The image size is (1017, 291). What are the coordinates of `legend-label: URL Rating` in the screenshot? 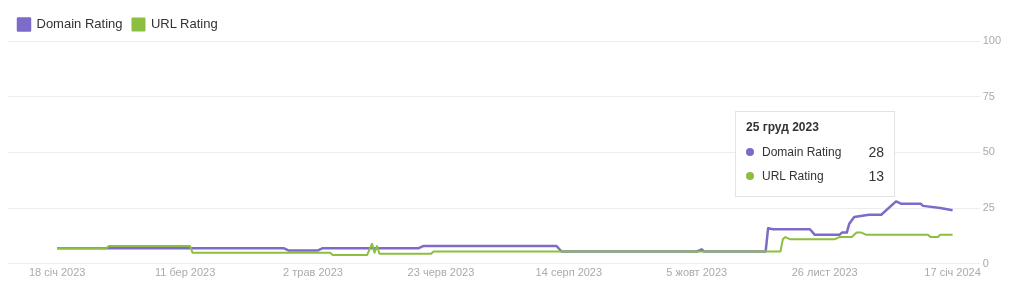 It's located at (184, 24).